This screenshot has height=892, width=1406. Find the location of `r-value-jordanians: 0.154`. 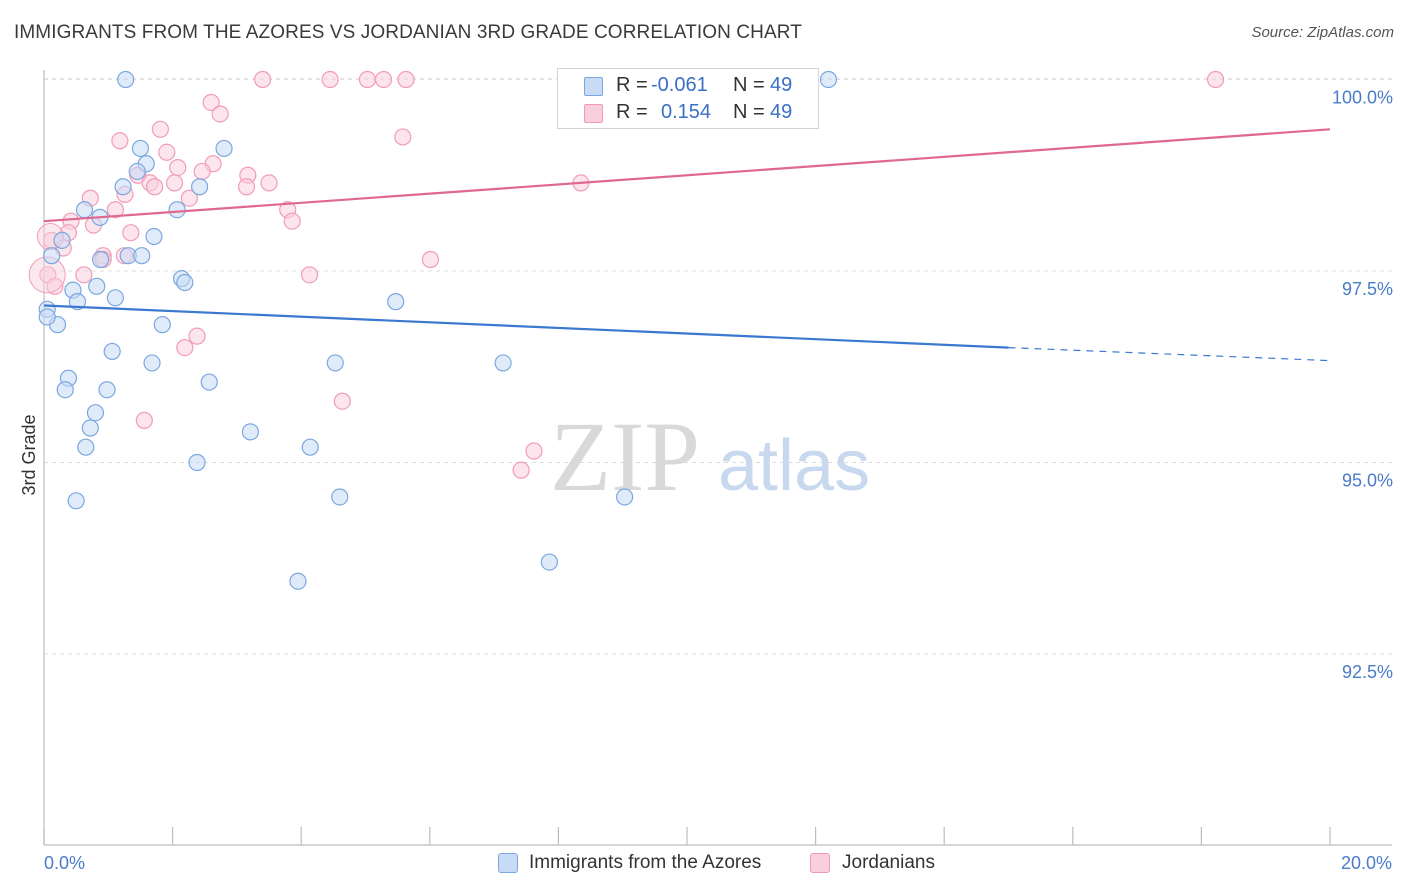

r-value-jordanians: 0.154 is located at coordinates (686, 112).